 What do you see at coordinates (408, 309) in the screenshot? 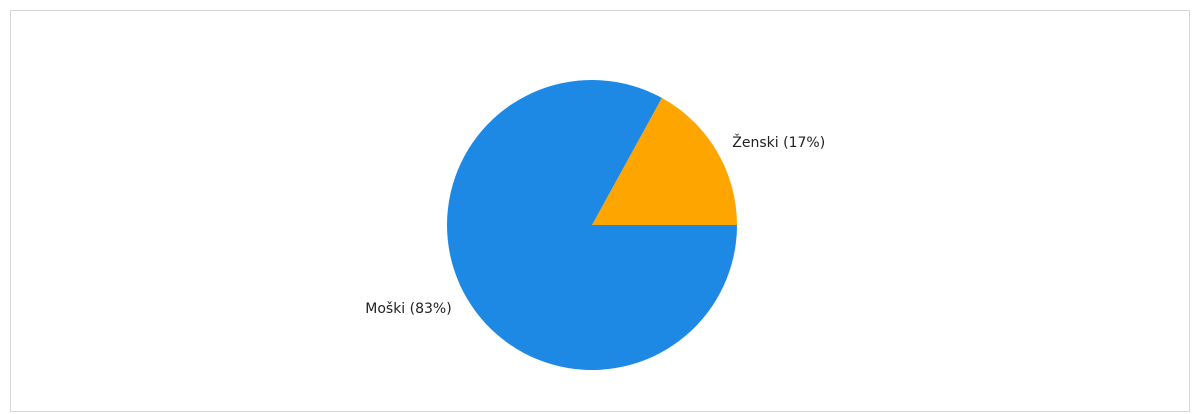
I see `slice-label-moški: Moški (83%)` at bounding box center [408, 309].